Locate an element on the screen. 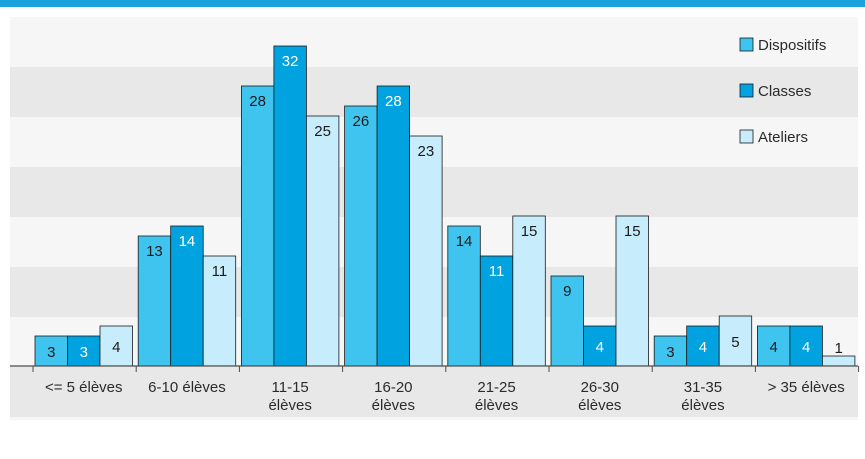 The width and height of the screenshot is (865, 459). legend-label-dispositifs: Dispositifs is located at coordinates (792, 45).